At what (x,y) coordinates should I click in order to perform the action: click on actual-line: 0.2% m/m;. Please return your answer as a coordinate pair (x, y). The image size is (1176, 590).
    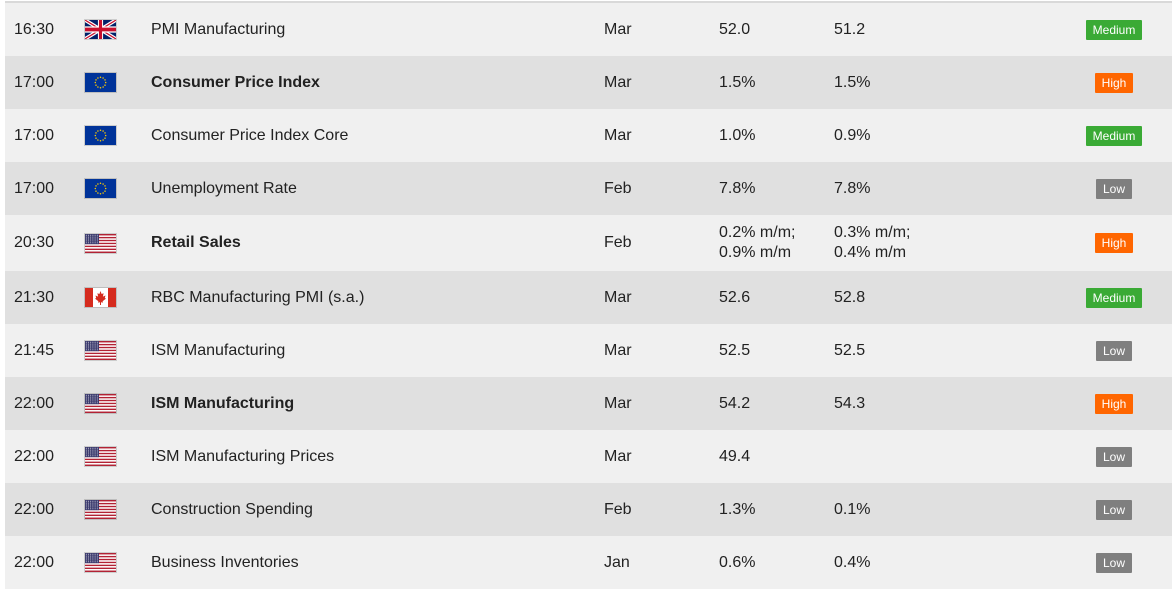
    Looking at the image, I should click on (757, 232).